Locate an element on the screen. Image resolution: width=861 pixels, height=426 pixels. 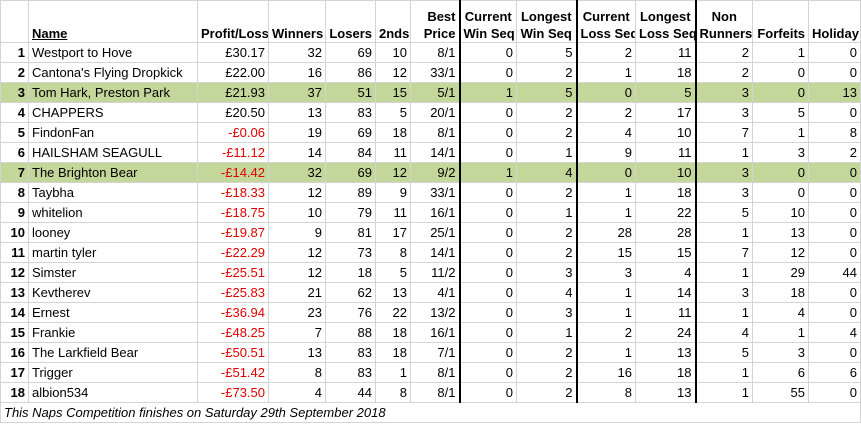
rank: 8 is located at coordinates (14, 192).